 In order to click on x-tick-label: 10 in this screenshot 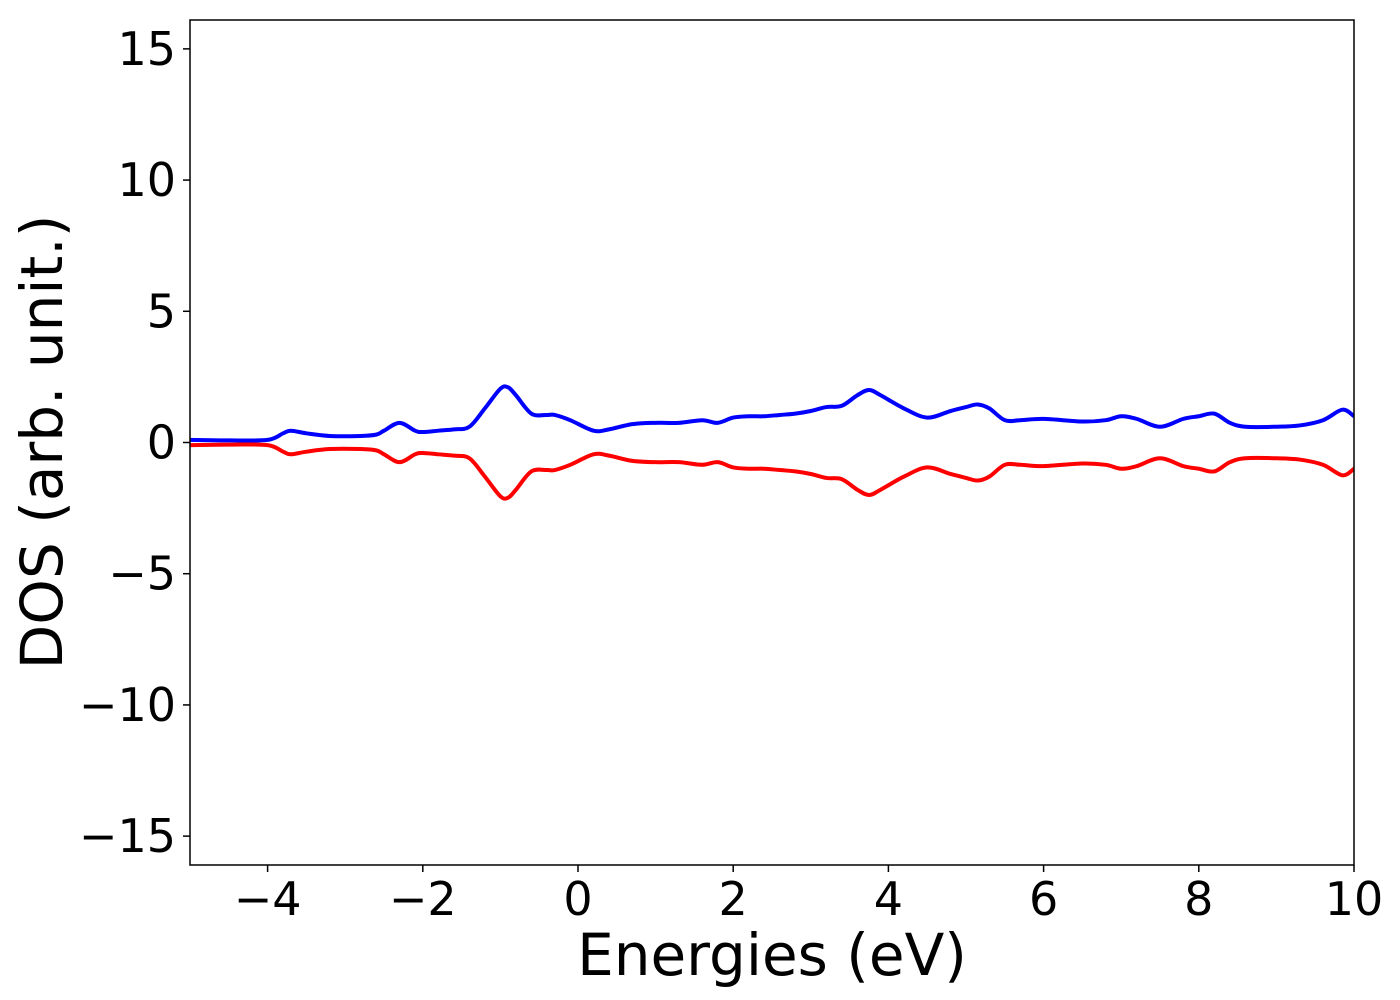, I will do `click(1354, 899)`.